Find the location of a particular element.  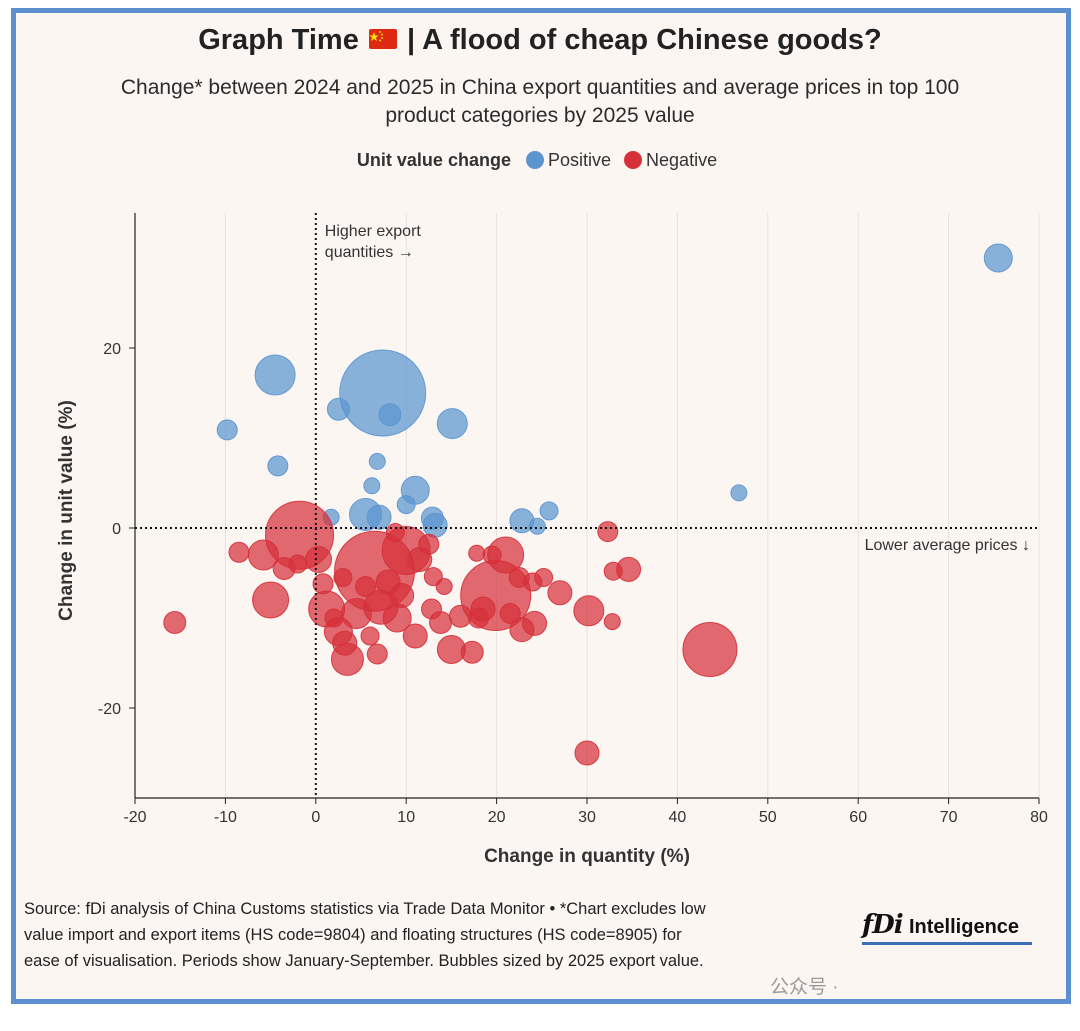

x-tick-label: 50 is located at coordinates (768, 817).